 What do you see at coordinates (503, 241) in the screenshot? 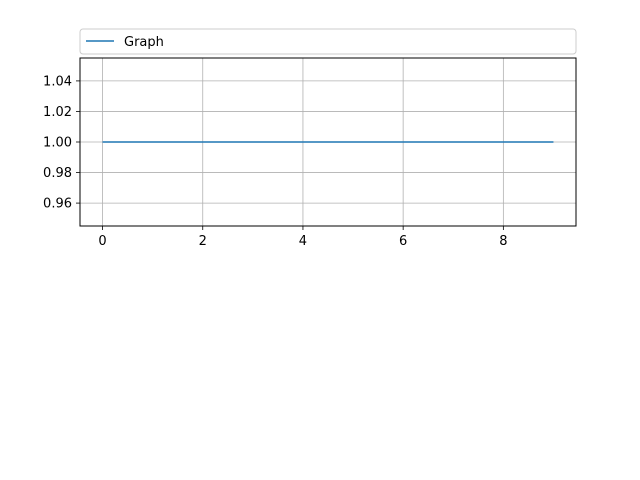
I see `x-tick-label: 8` at bounding box center [503, 241].